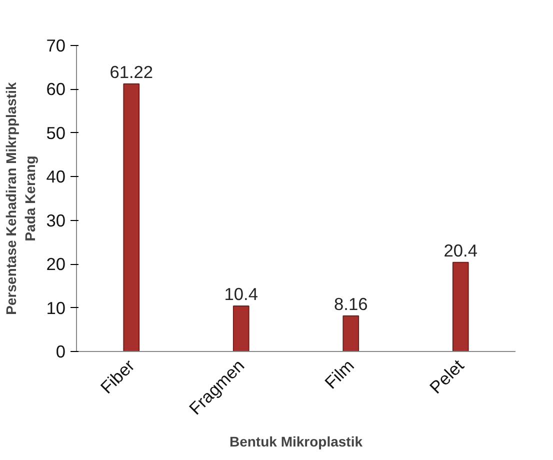 This screenshot has height=460, width=553. I want to click on y-tick-label: 10, so click(56, 308).